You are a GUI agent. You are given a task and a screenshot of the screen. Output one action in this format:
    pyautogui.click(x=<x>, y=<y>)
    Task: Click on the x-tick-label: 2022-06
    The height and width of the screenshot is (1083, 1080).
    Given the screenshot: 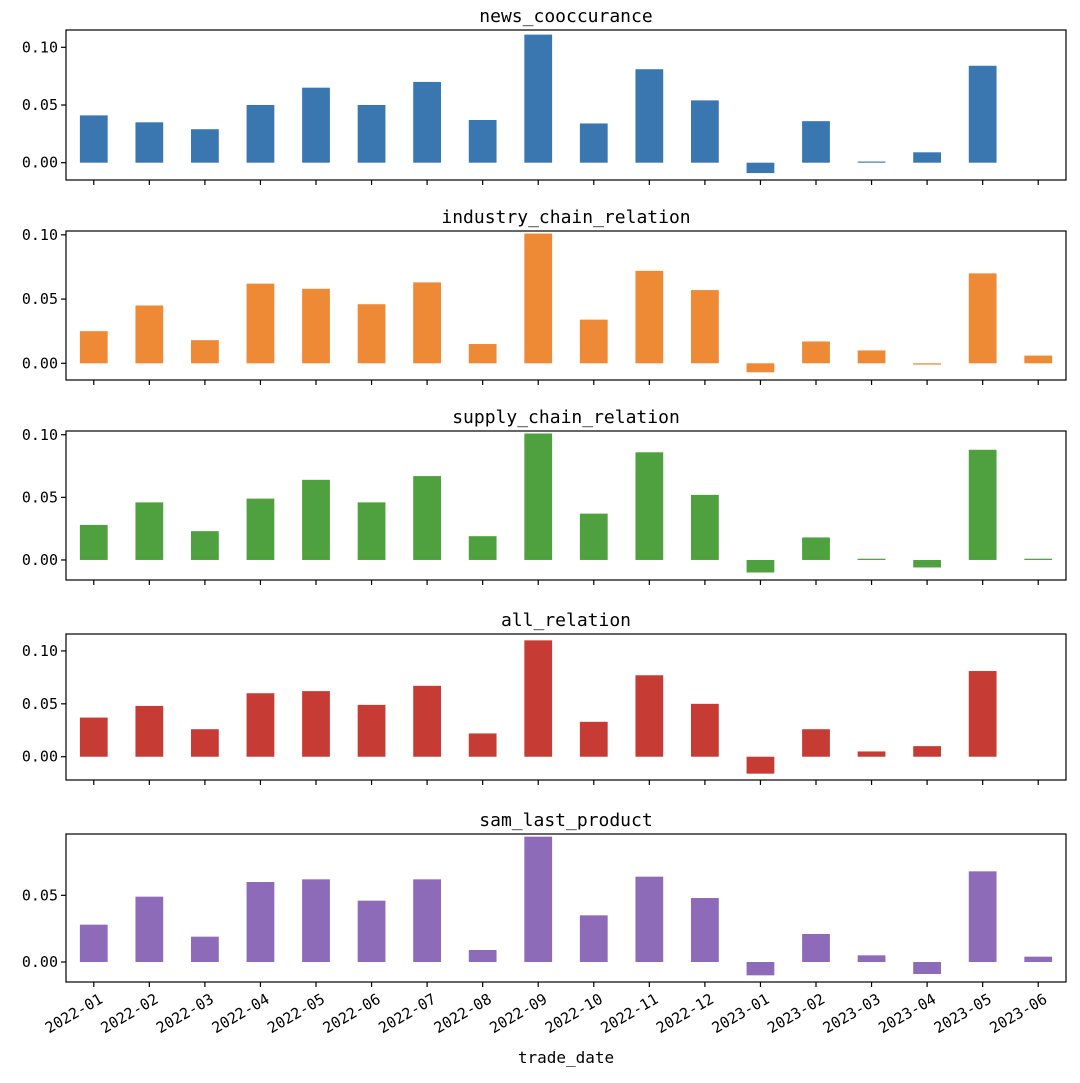 What is the action you would take?
    pyautogui.click(x=352, y=1013)
    